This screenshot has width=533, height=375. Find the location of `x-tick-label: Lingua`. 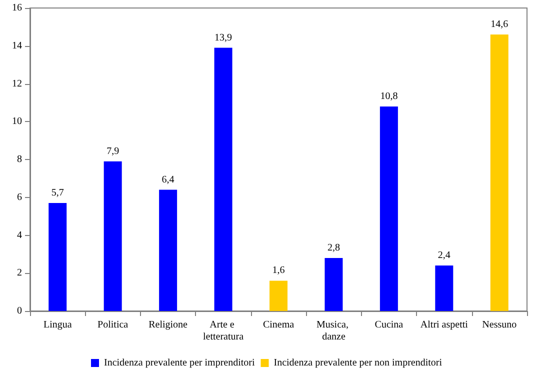

x-tick-label: Lingua is located at coordinates (57, 325).